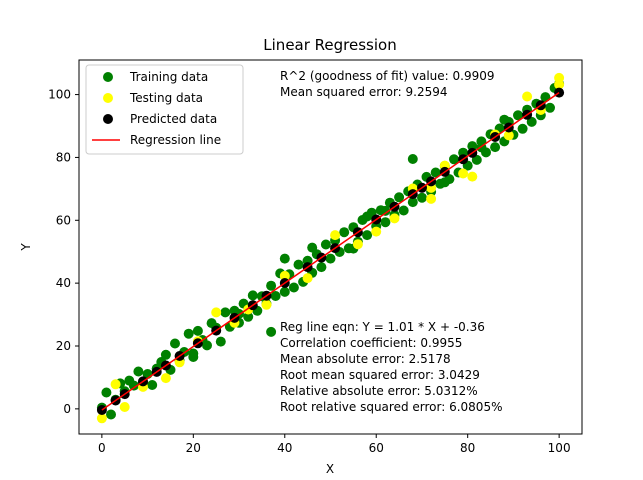 This screenshot has height=480, width=643. Describe the element at coordinates (376, 448) in the screenshot. I see `x-tick-label-60: 60` at that location.